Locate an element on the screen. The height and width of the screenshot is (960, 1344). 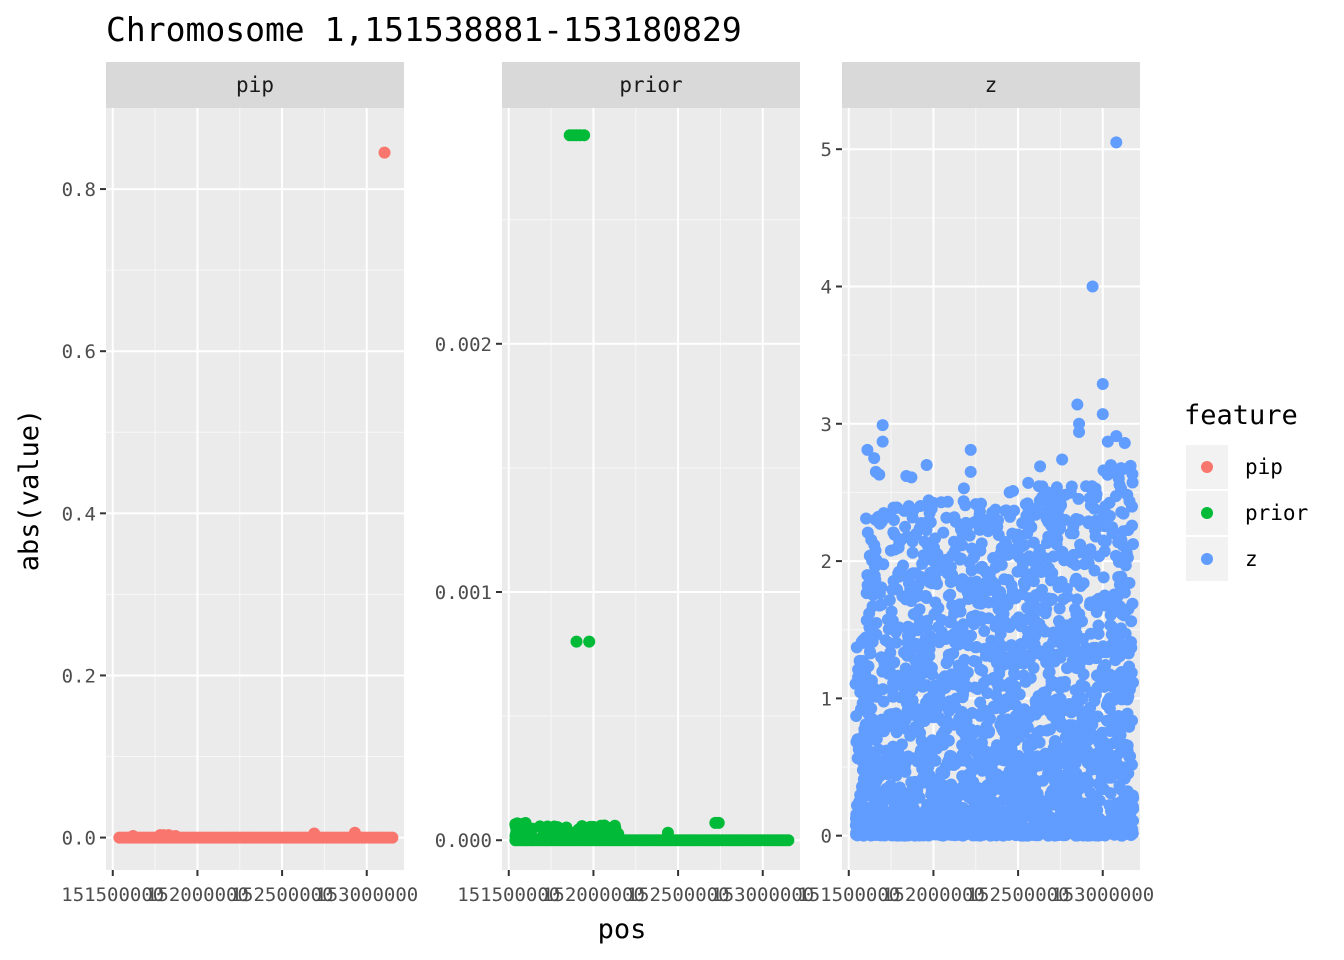
y-tick-label: 3 is located at coordinates (826, 425).